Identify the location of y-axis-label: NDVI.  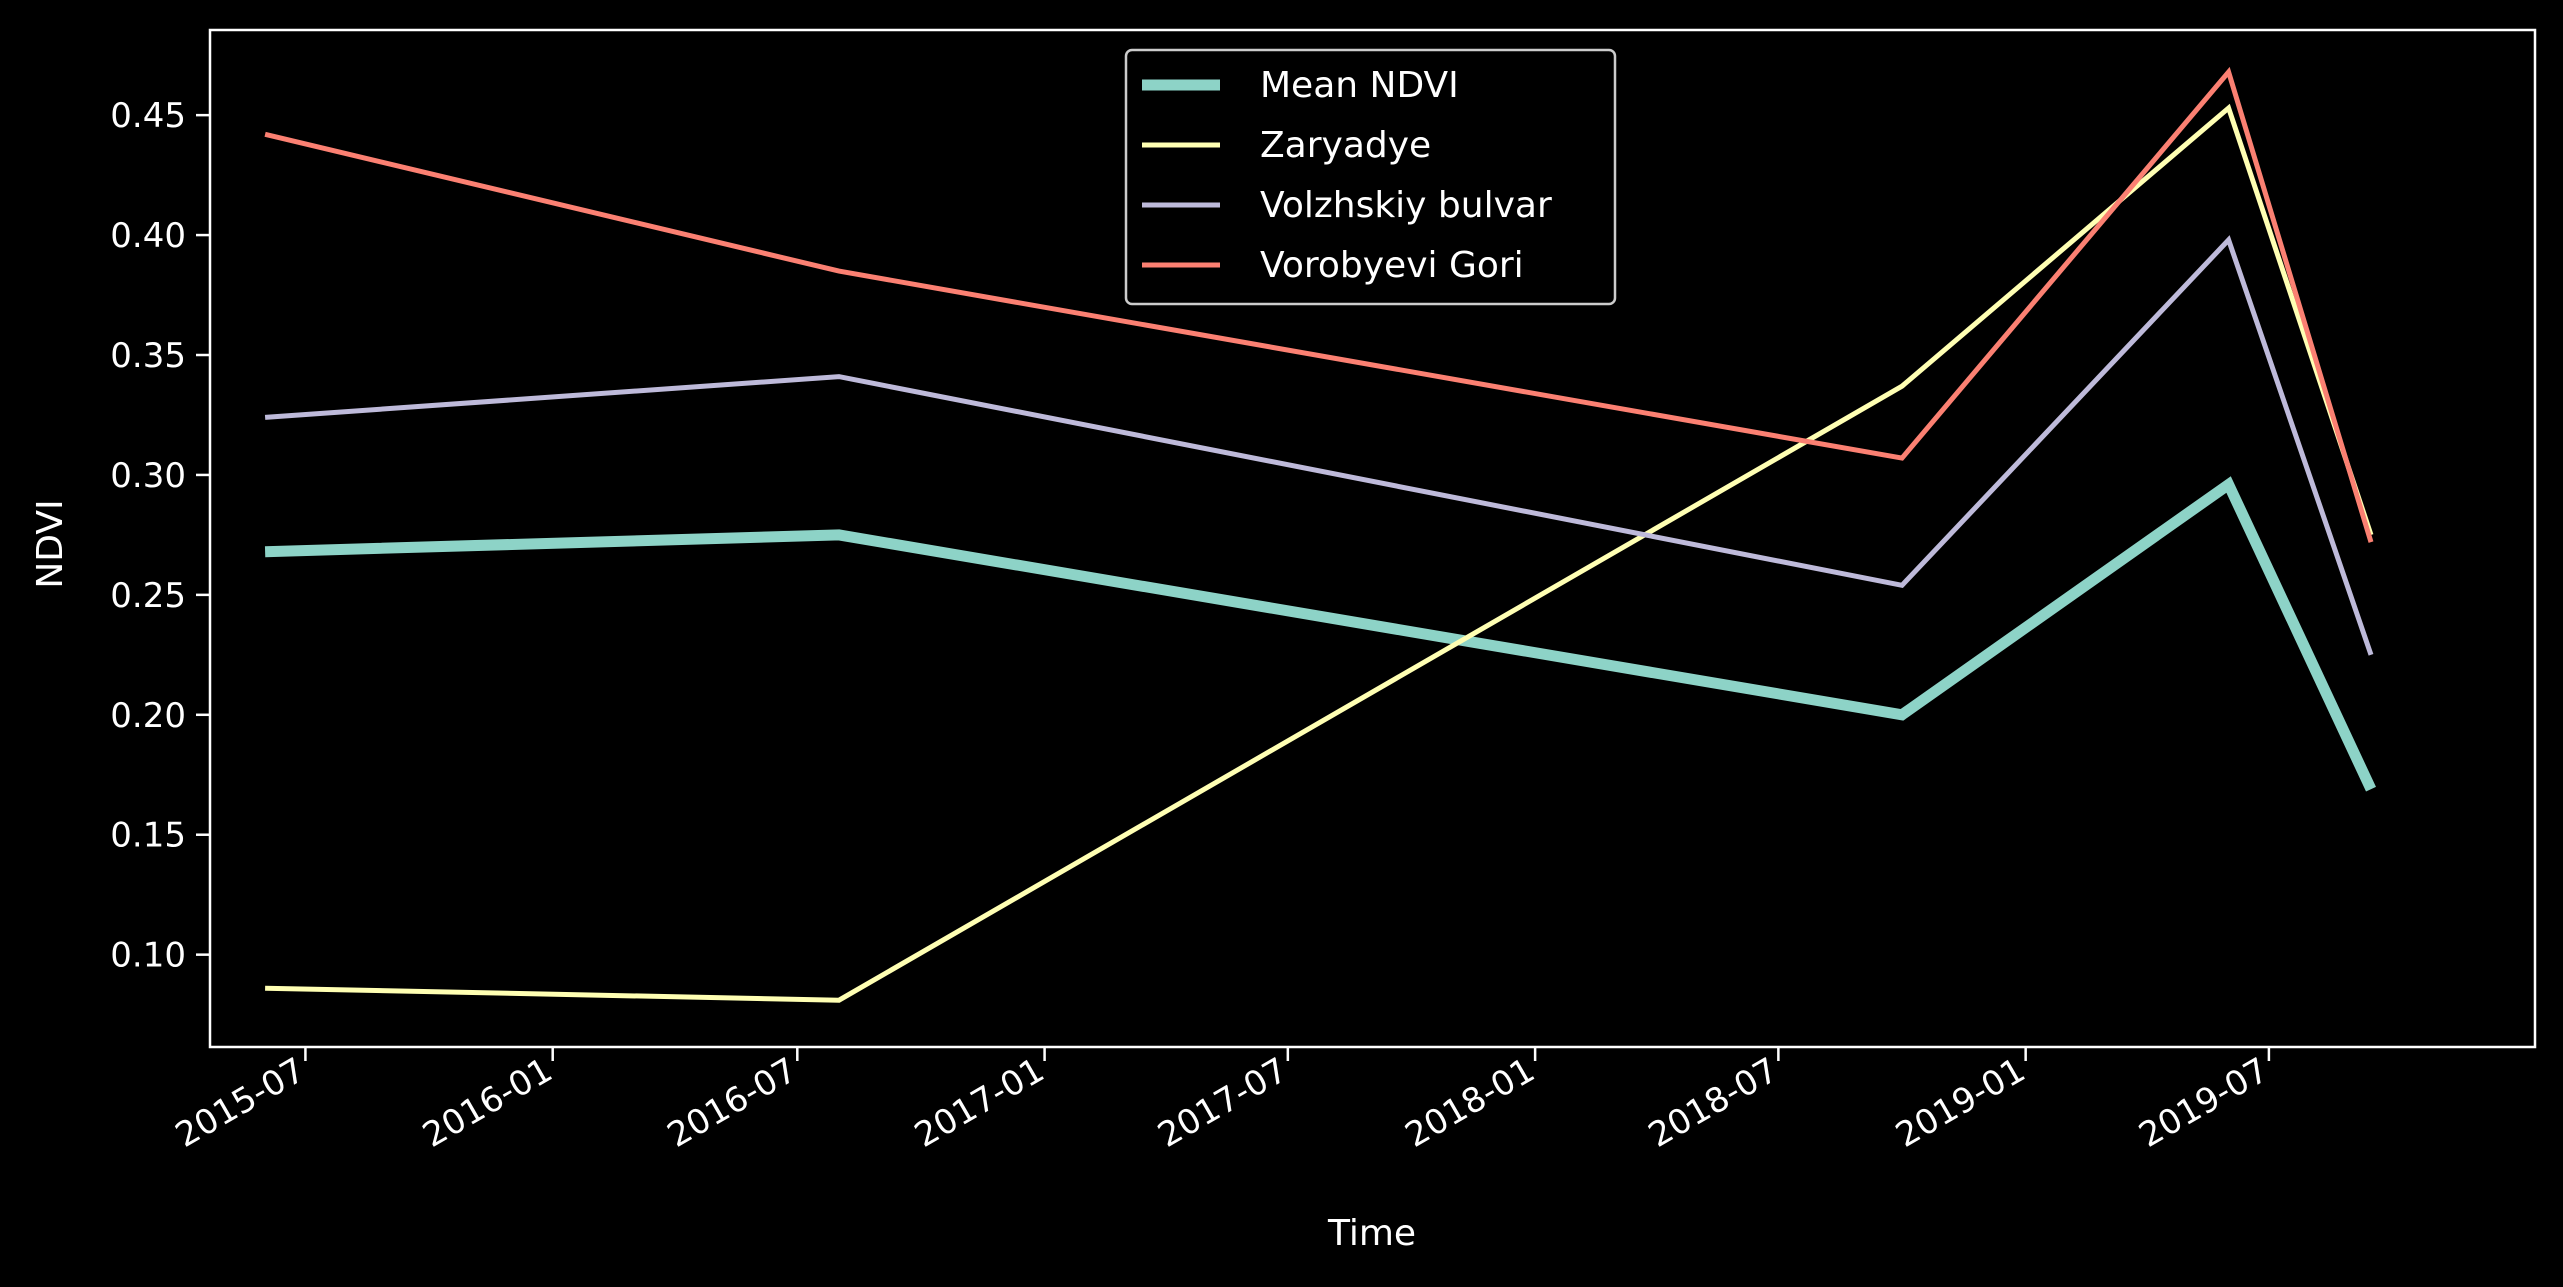
(50, 543).